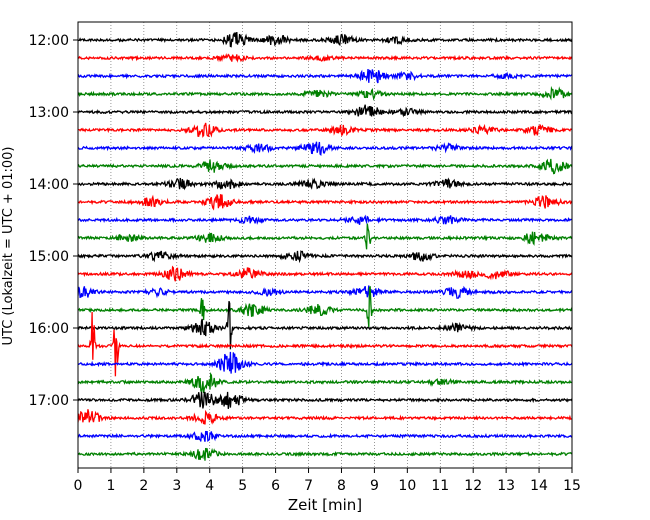 This screenshot has width=650, height=520. Describe the element at coordinates (176, 486) in the screenshot. I see `x-tick-label: 3` at that location.